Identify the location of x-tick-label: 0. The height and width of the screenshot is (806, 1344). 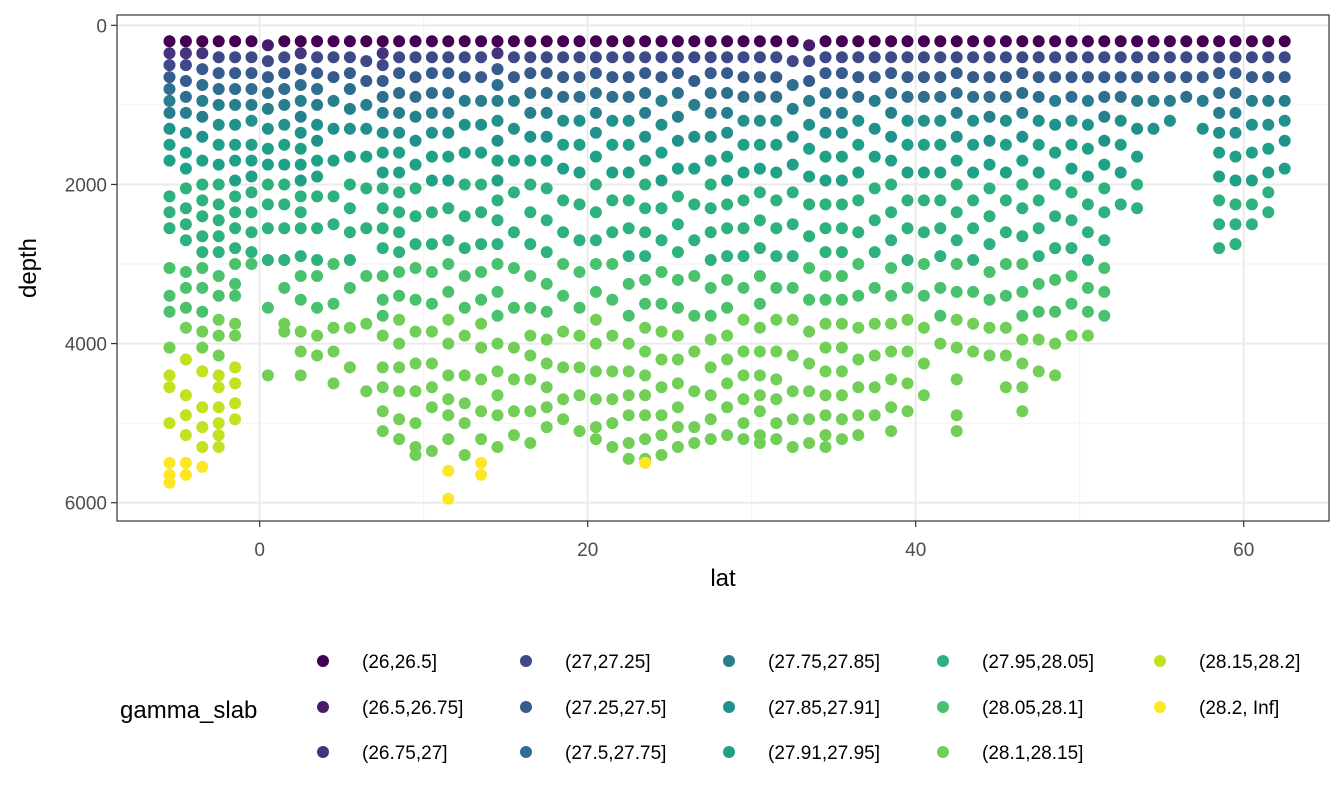
(259, 550).